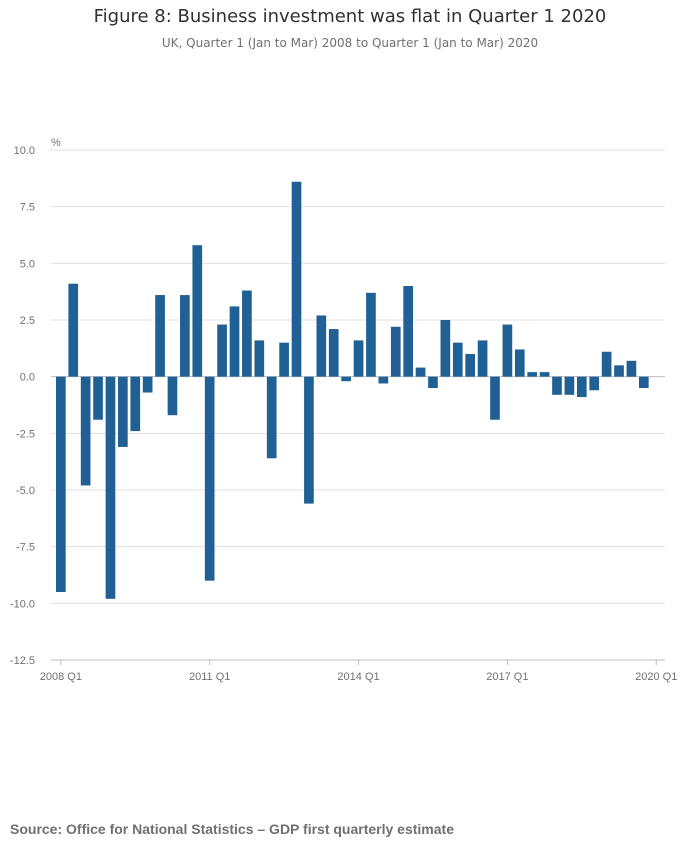 Image resolution: width=700 pixels, height=857 pixels. What do you see at coordinates (56, 143) in the screenshot?
I see `y-axis-label: %` at bounding box center [56, 143].